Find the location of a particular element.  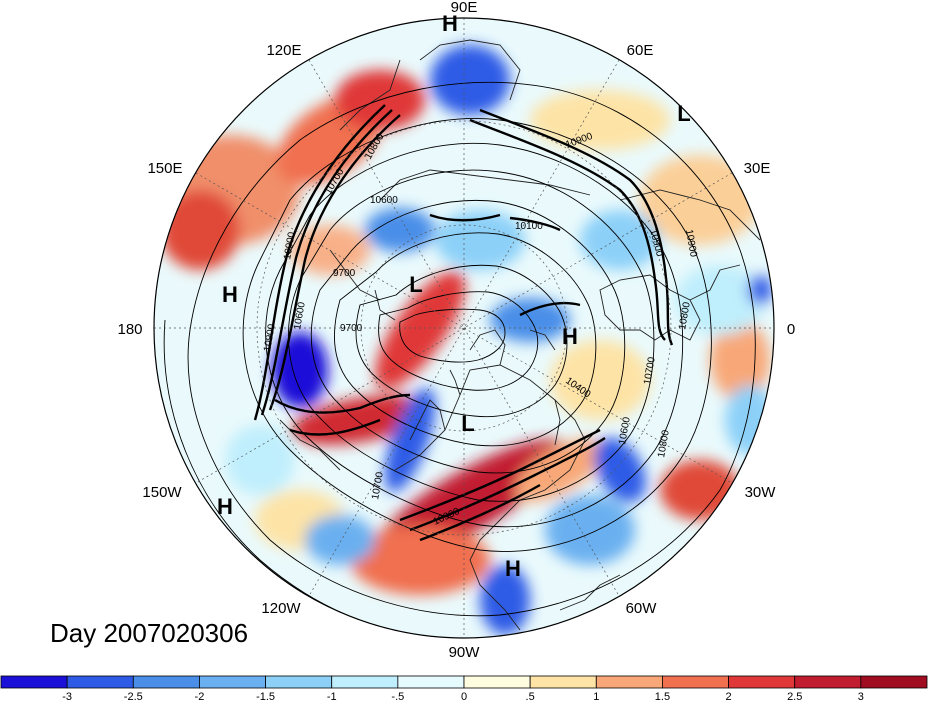

colorbar-labels: -3 -2.5 -2 -1.5 -1 -.5 0 .5 1 1.5 2 2.5 3 is located at coordinates (463, 696).